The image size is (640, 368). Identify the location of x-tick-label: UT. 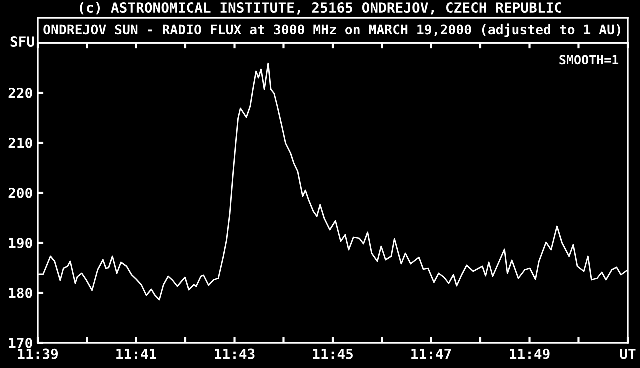
(628, 354).